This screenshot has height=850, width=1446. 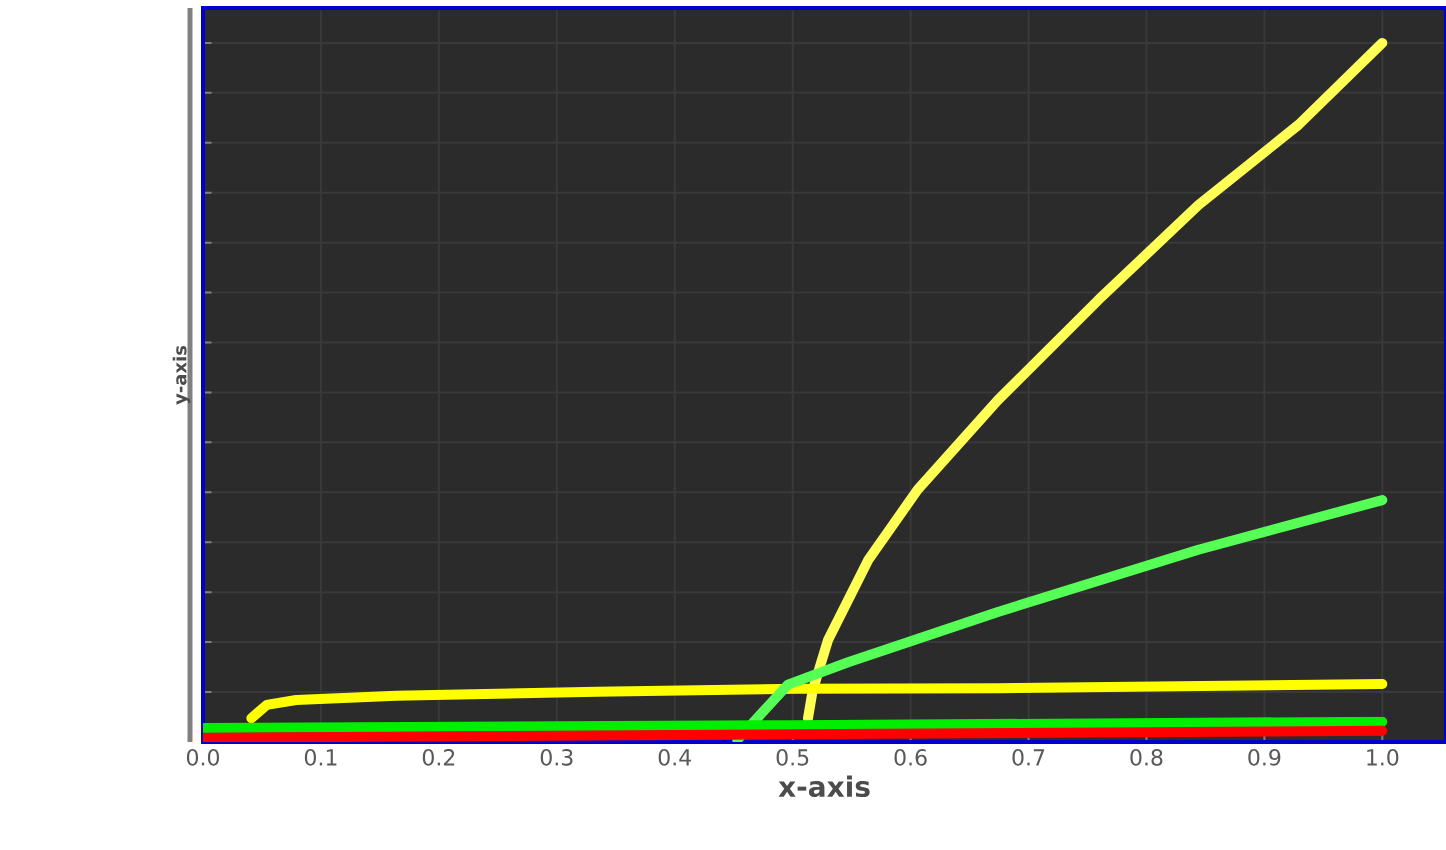 What do you see at coordinates (181, 375) in the screenshot?
I see `y-axis-title: y-axis` at bounding box center [181, 375].